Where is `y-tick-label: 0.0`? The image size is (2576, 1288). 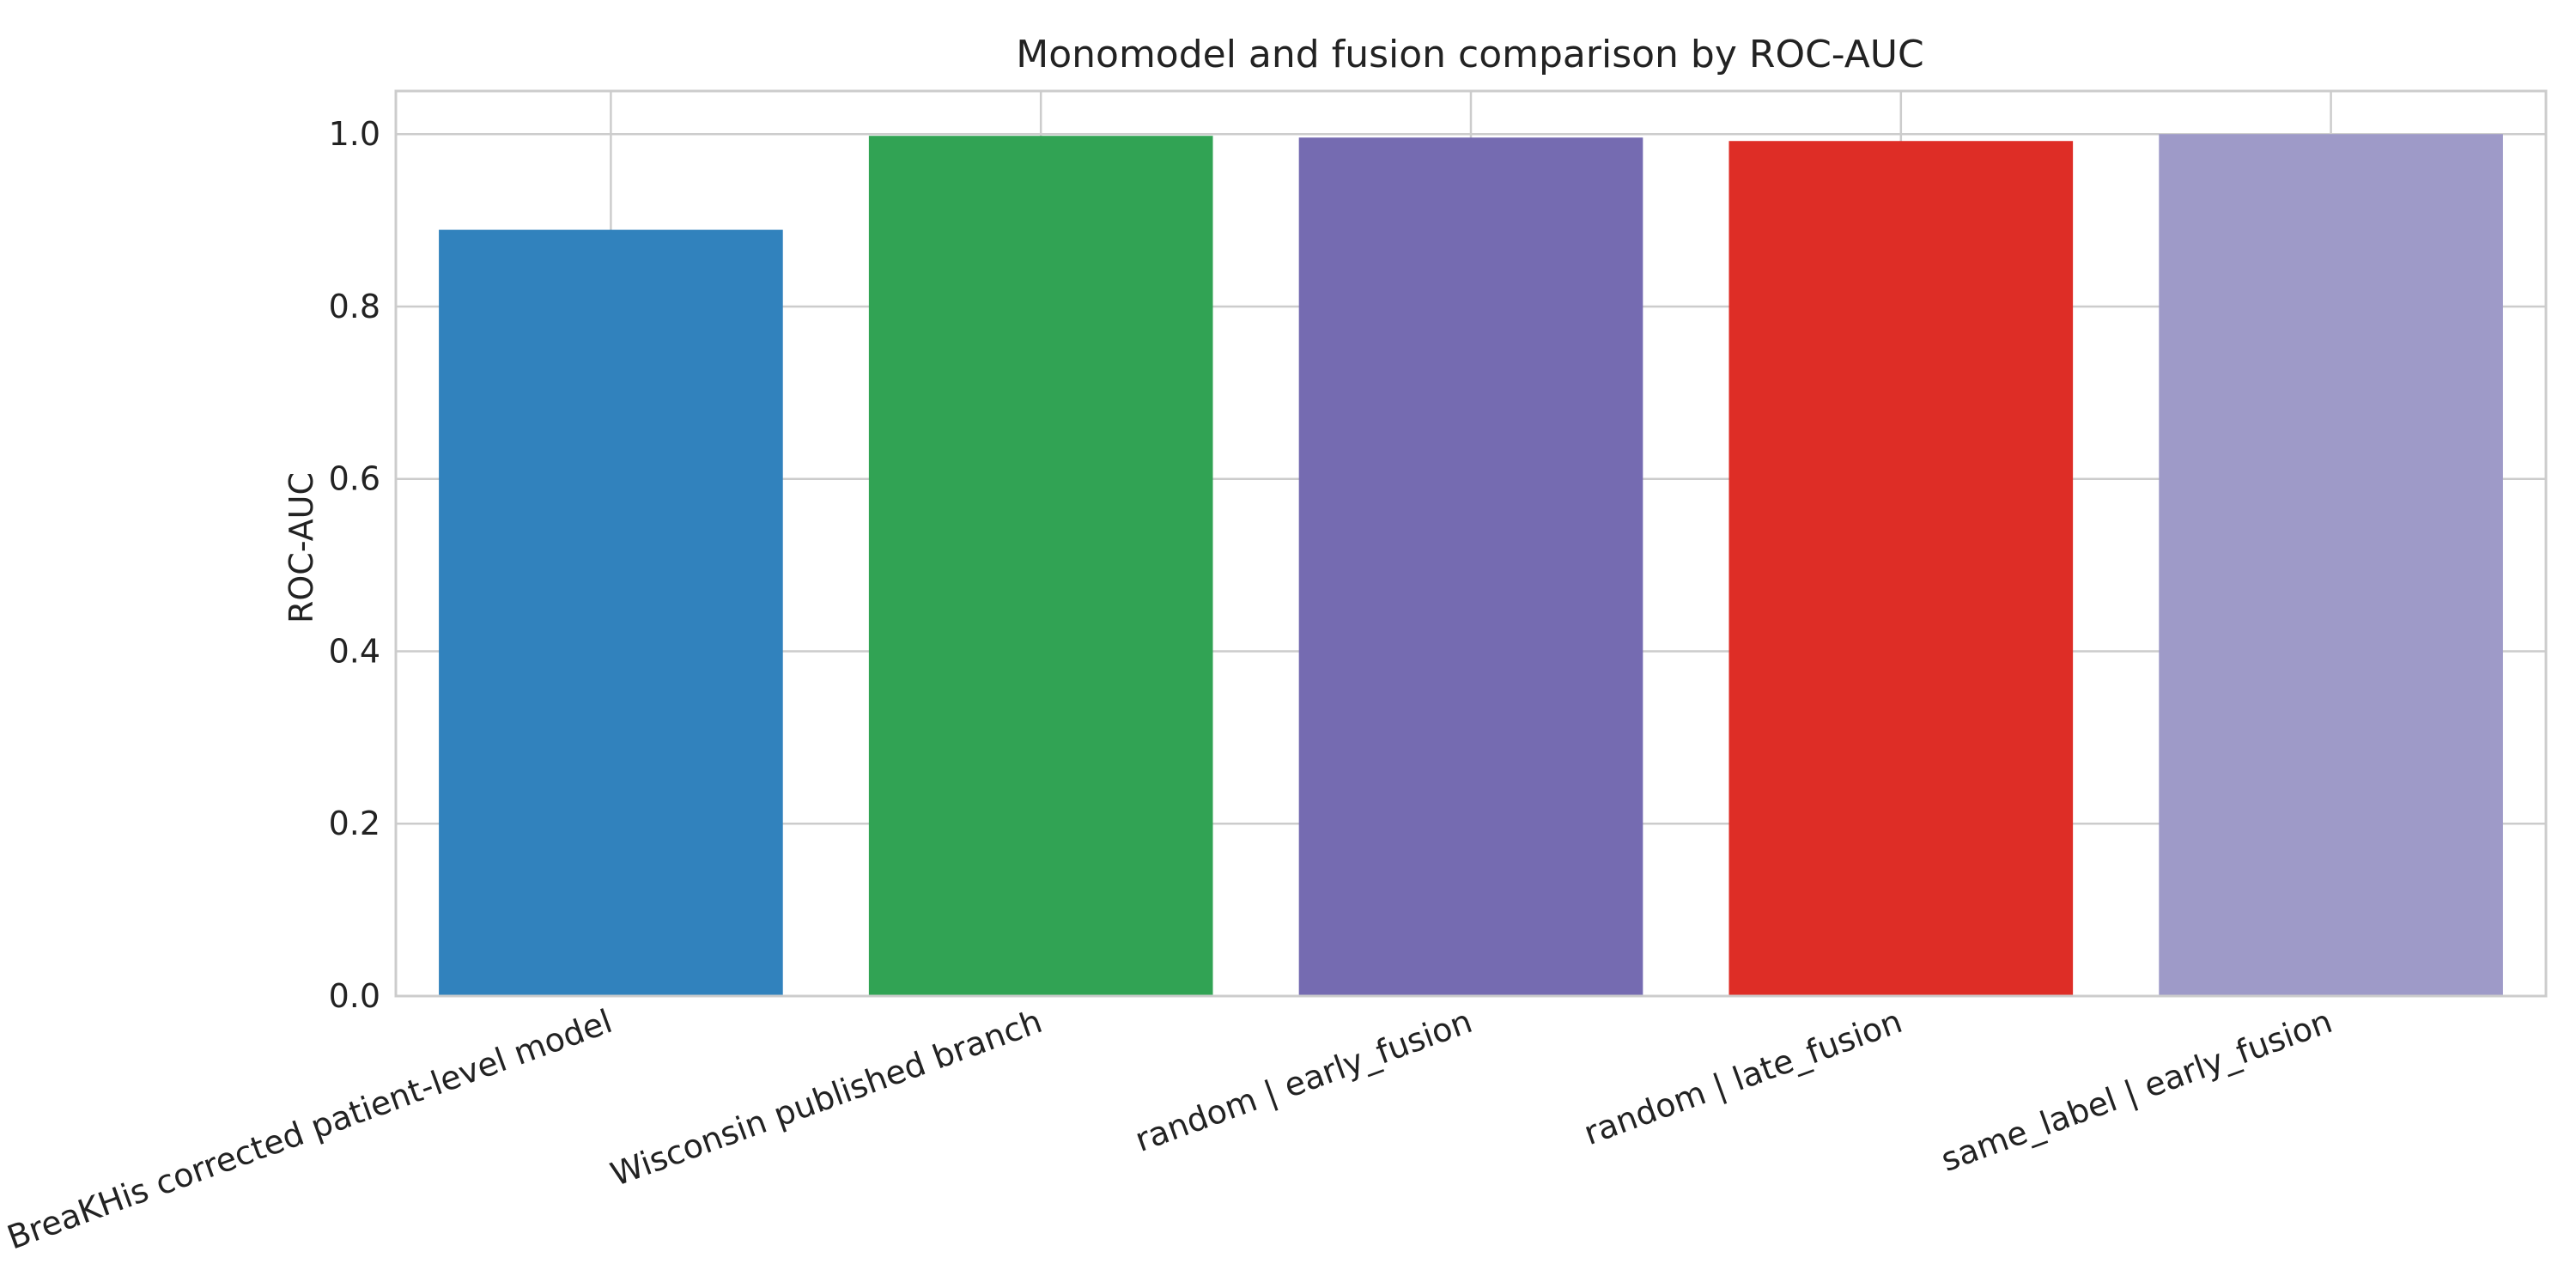 y-tick-label: 0.0 is located at coordinates (355, 996).